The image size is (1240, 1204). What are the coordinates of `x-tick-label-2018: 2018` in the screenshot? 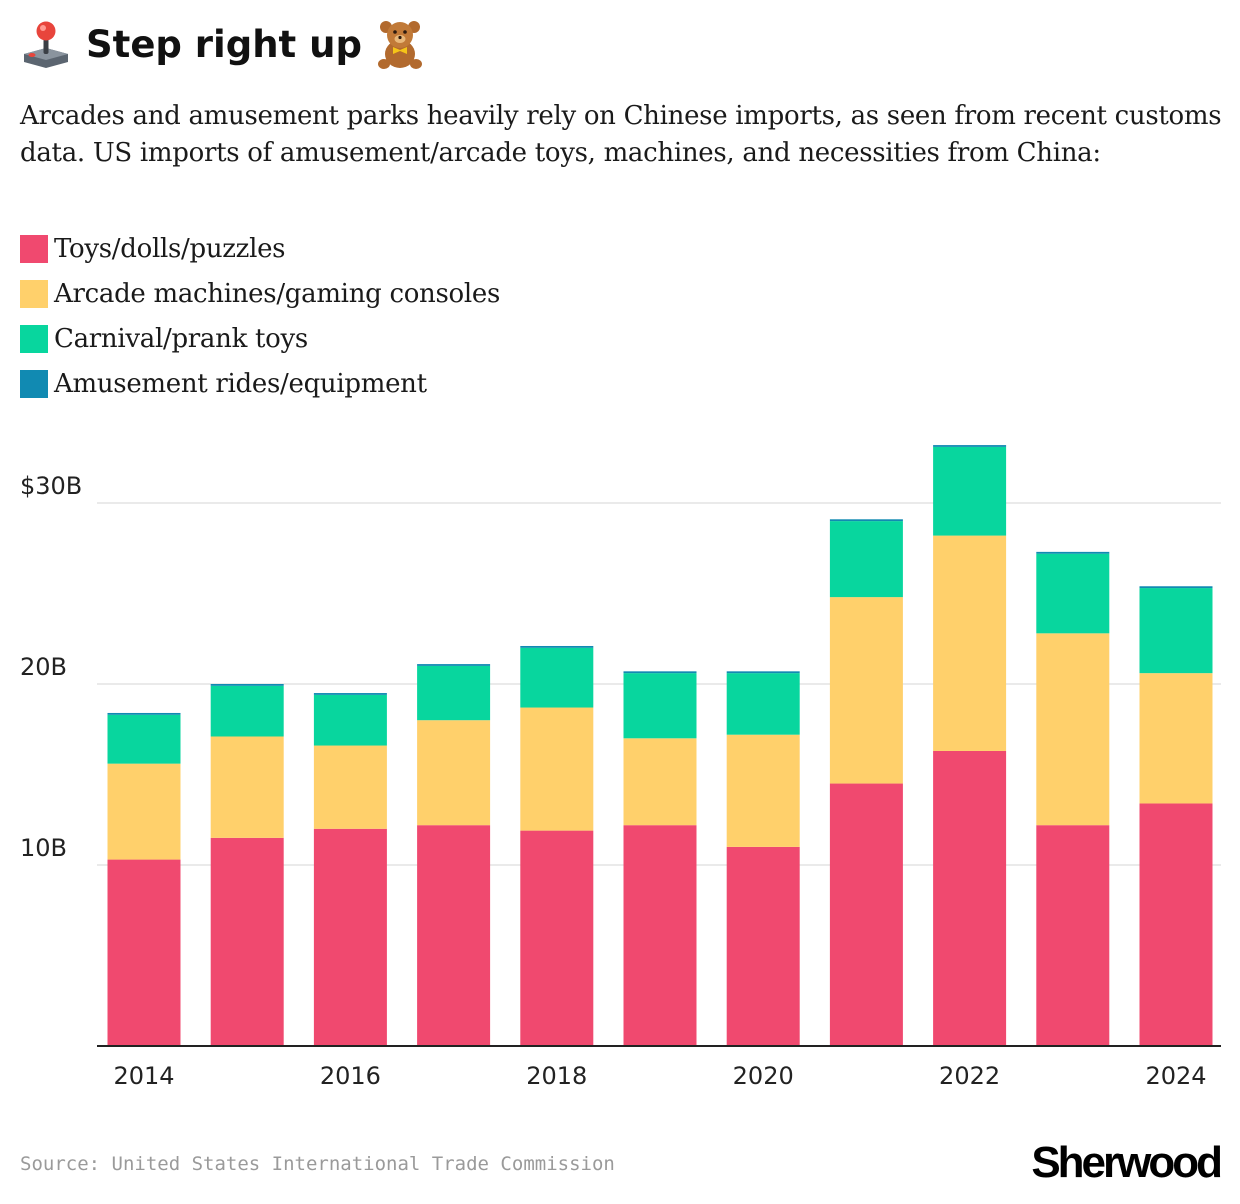 It's located at (556, 1076).